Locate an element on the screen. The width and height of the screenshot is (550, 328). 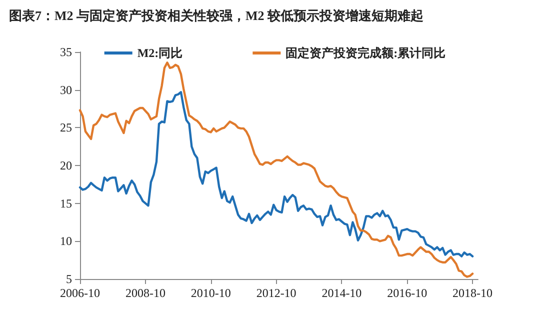
y-tick-label: 20 is located at coordinates (66, 165).